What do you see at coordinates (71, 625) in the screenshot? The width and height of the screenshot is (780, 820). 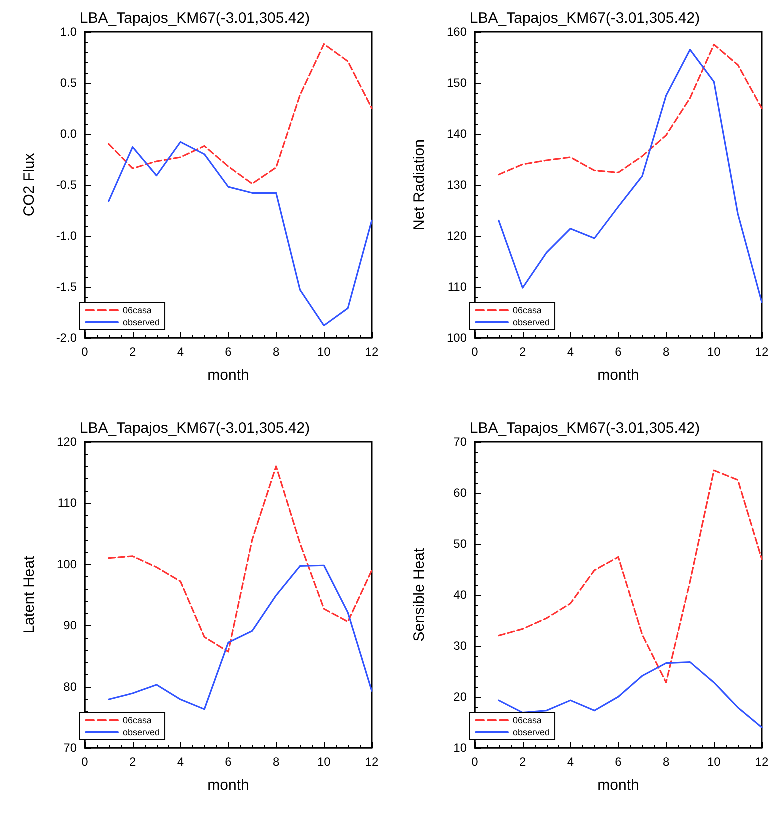 I see `y-tick-label: 90` at bounding box center [71, 625].